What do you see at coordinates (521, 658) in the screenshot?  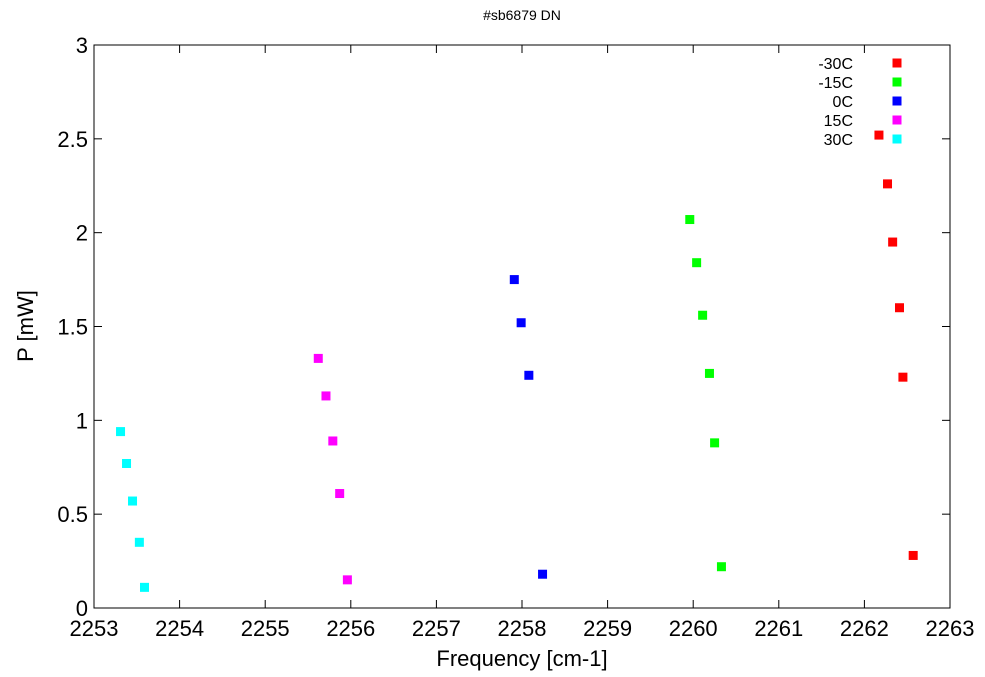 I see `x-axis-label: Frequency [cm-1]` at bounding box center [521, 658].